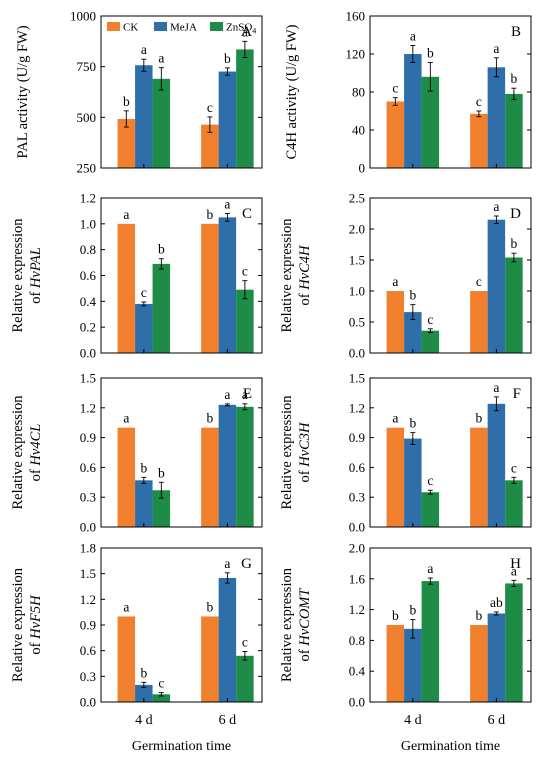  Describe the element at coordinates (183, 28) in the screenshot. I see `legend-label-main: MeJA` at that location.